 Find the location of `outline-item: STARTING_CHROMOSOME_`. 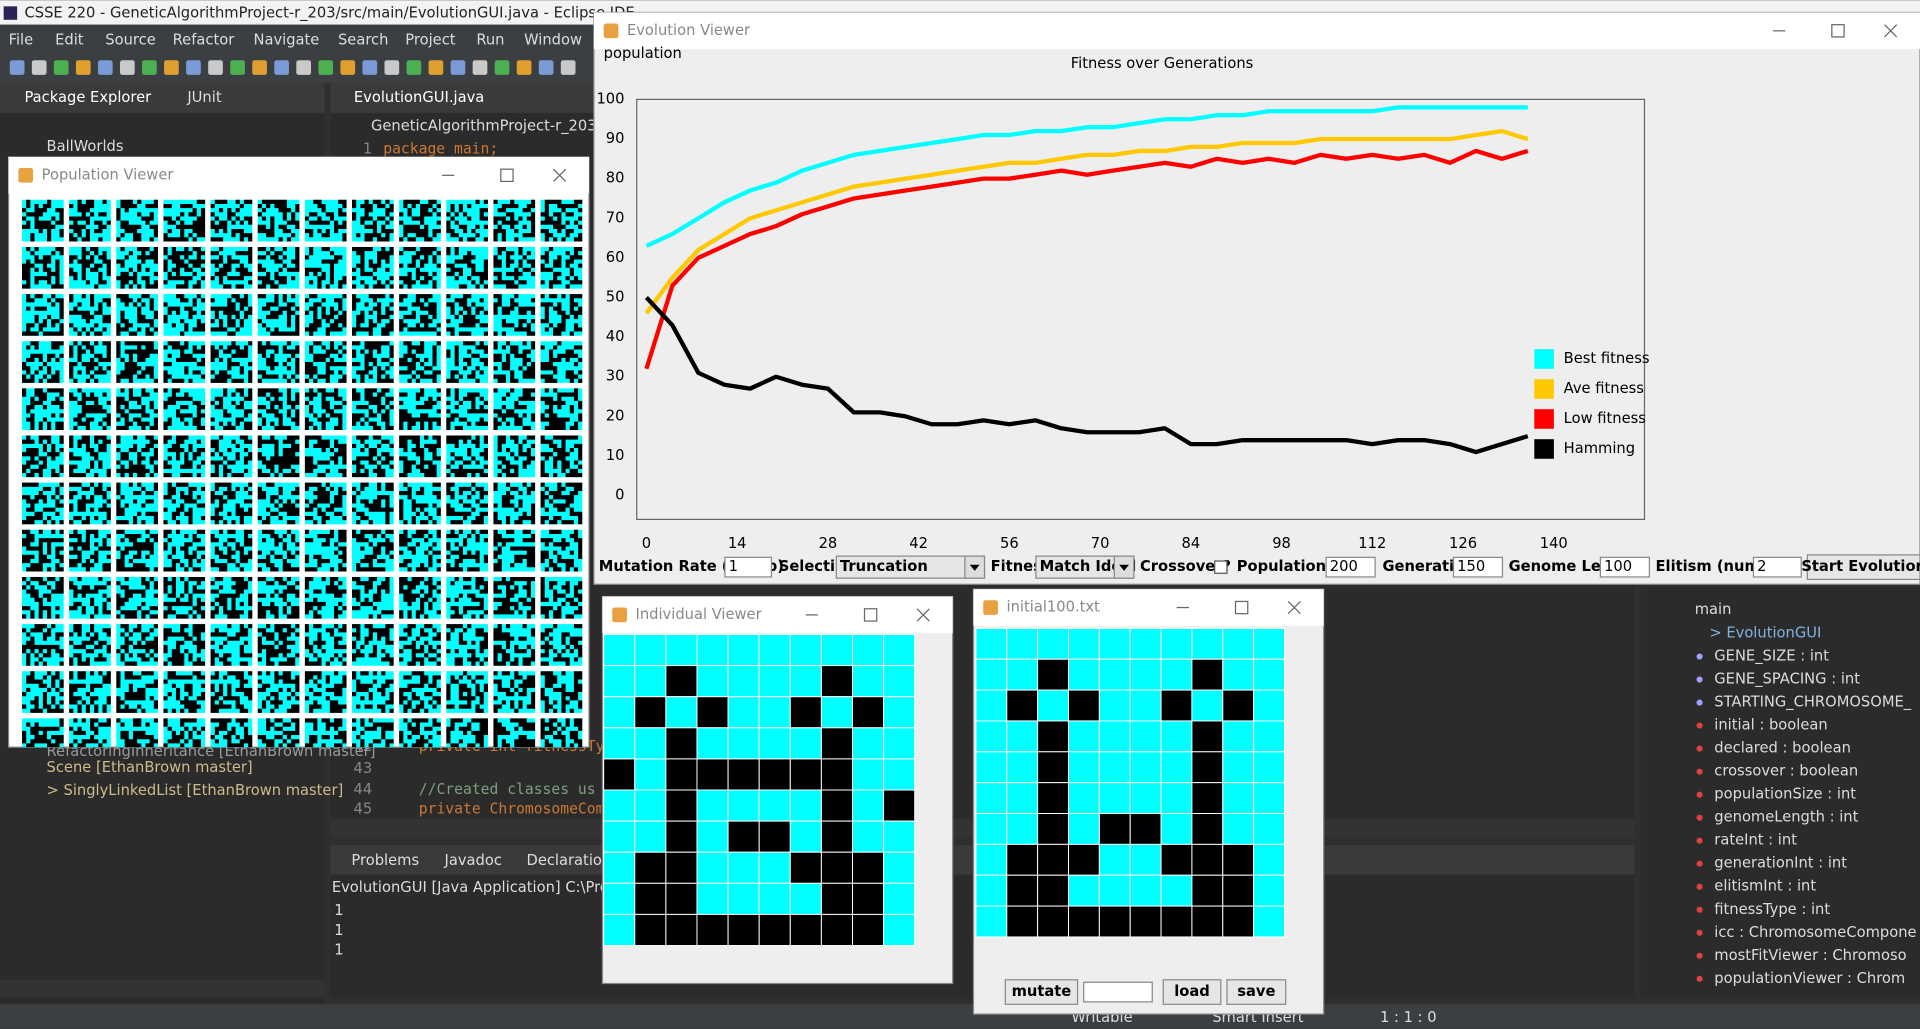

outline-item: STARTING_CHROMOSOME_ is located at coordinates (1812, 702).